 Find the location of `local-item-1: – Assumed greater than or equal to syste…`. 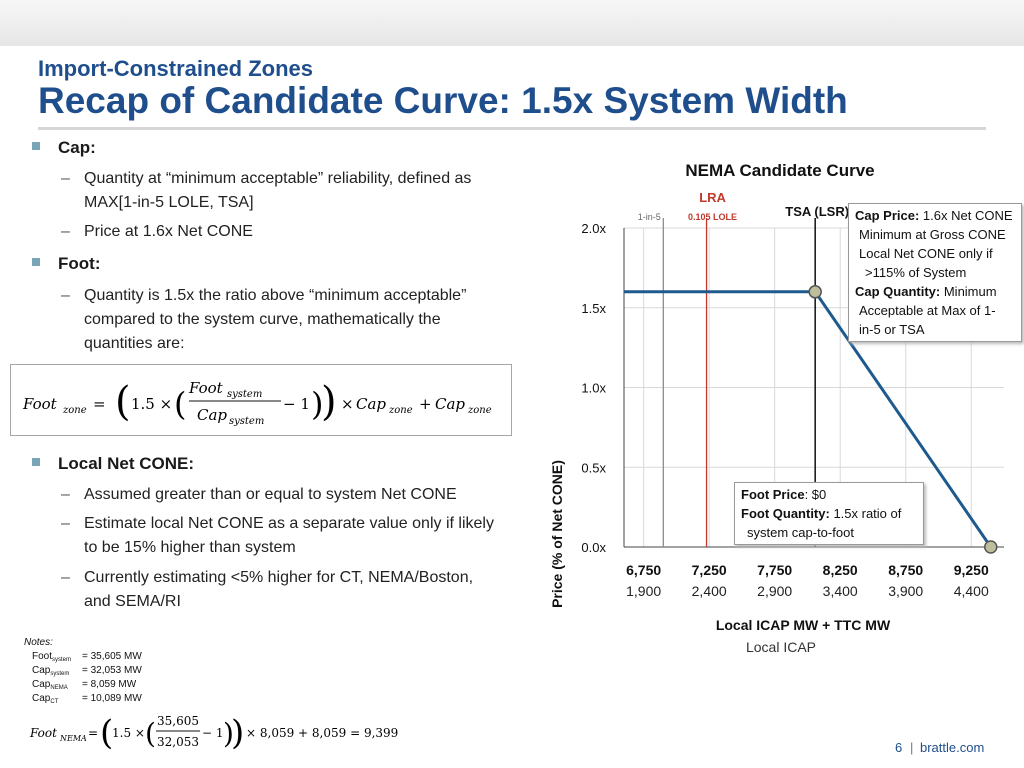

local-item-1: – Assumed greater than or equal to syste… is located at coordinates (302, 495).